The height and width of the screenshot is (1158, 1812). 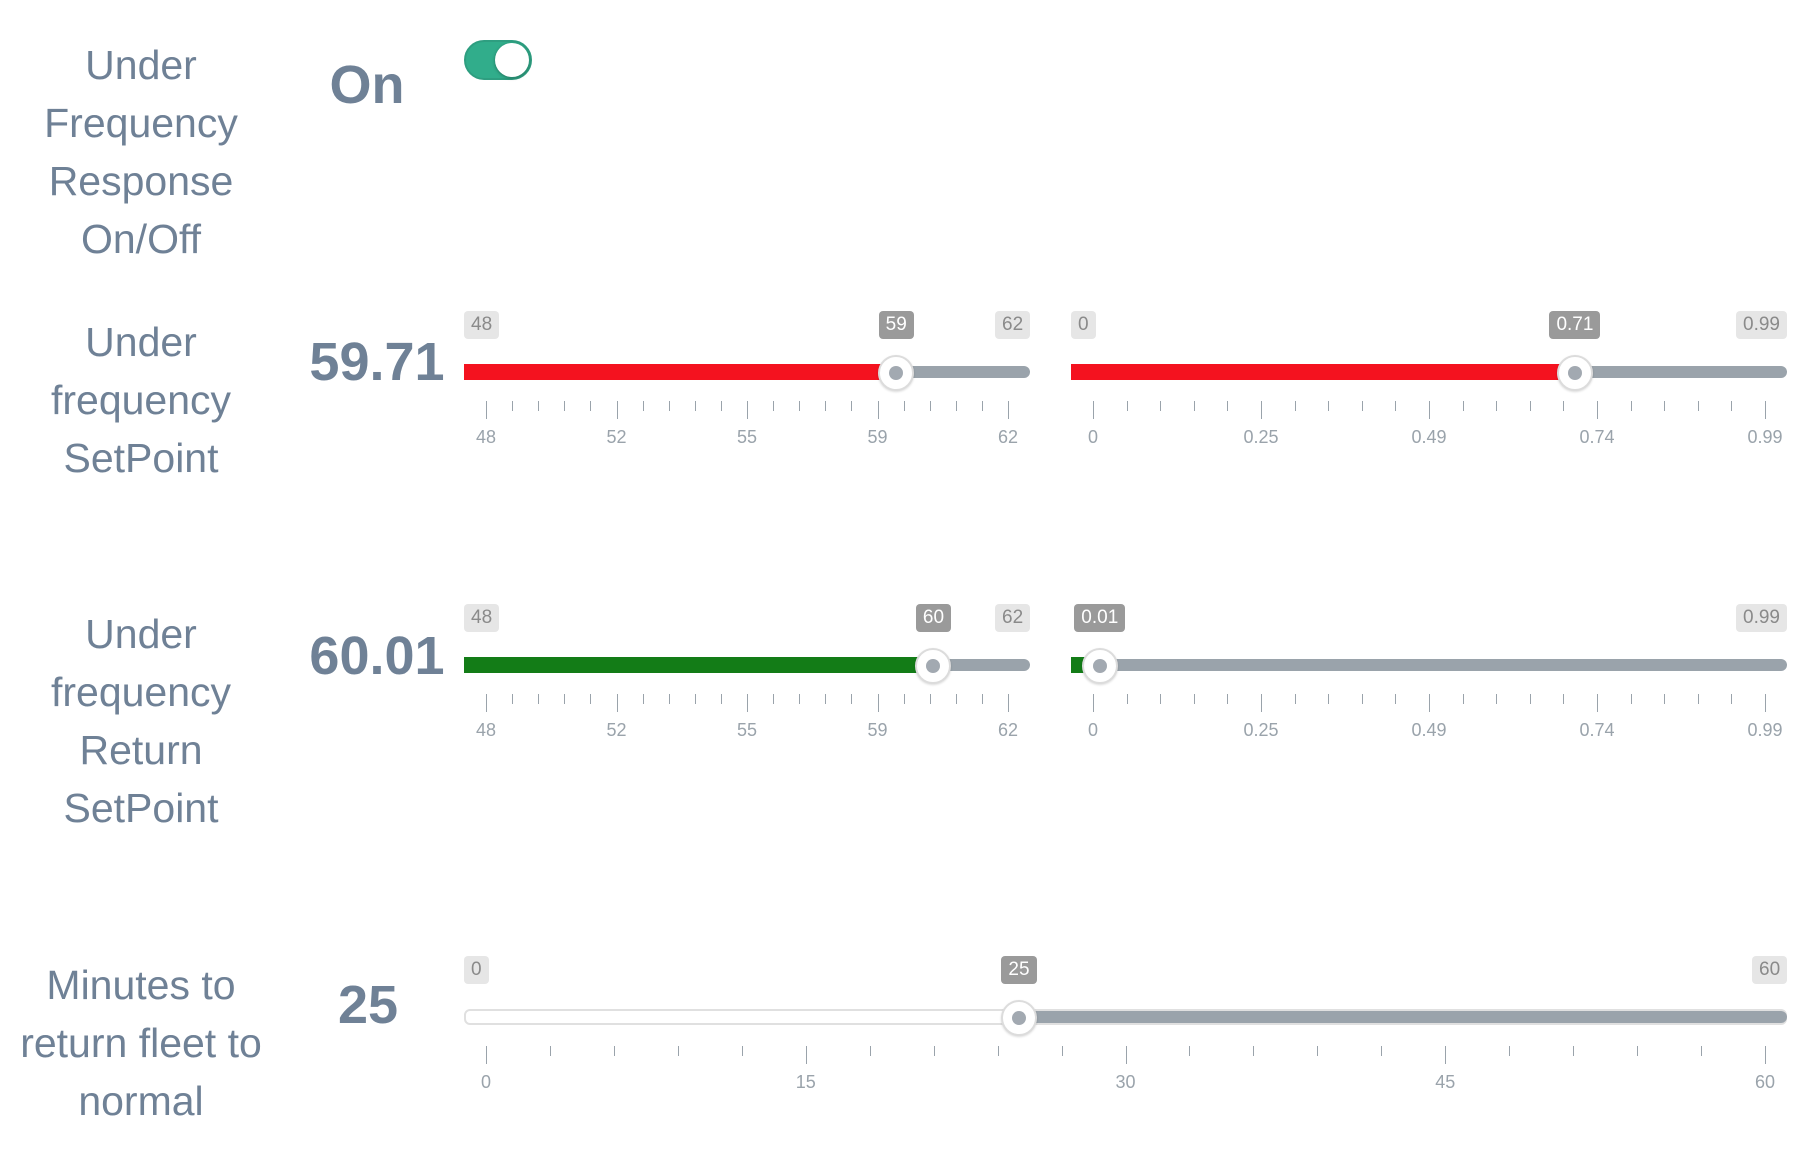 What do you see at coordinates (141, 985) in the screenshot?
I see `label-line: Minutes to` at bounding box center [141, 985].